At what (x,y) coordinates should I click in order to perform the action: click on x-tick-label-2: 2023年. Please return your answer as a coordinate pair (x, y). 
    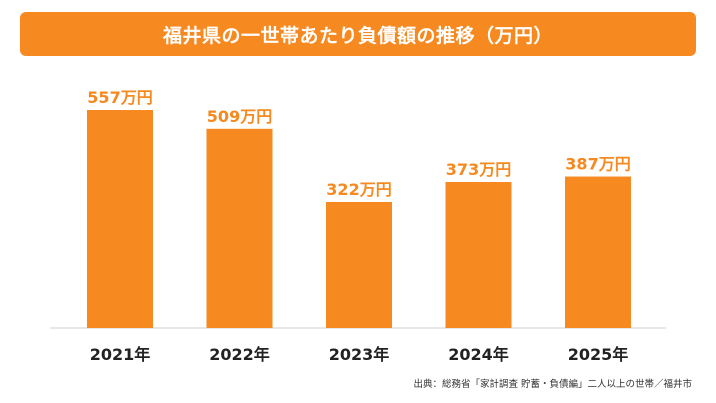
    Looking at the image, I should click on (359, 354).